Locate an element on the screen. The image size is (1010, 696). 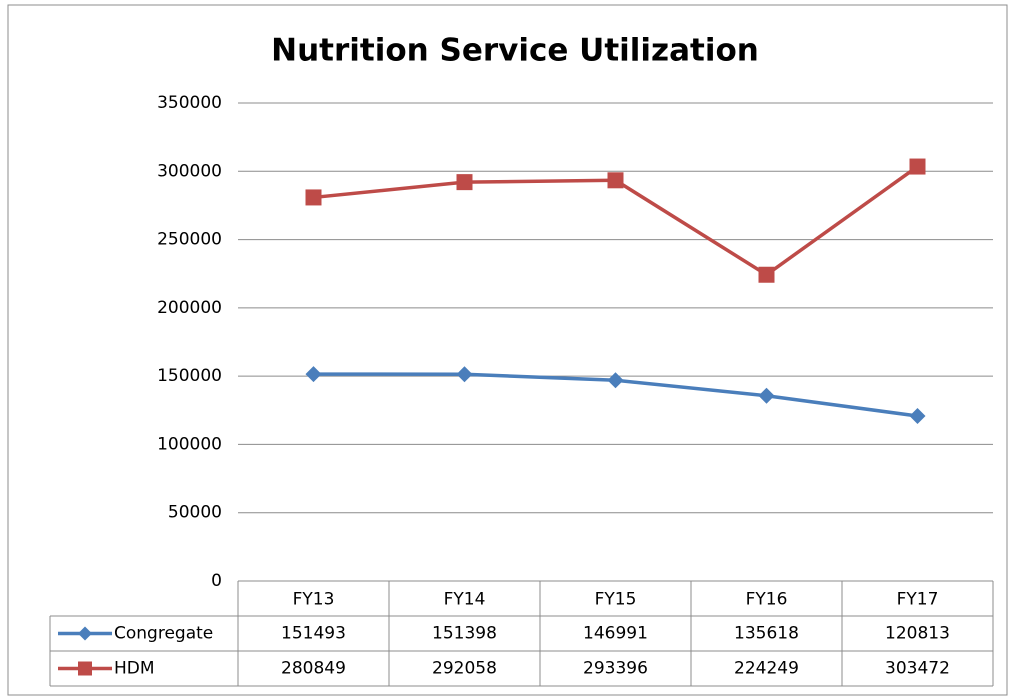
y-tick-label: 50000 is located at coordinates (195, 513).